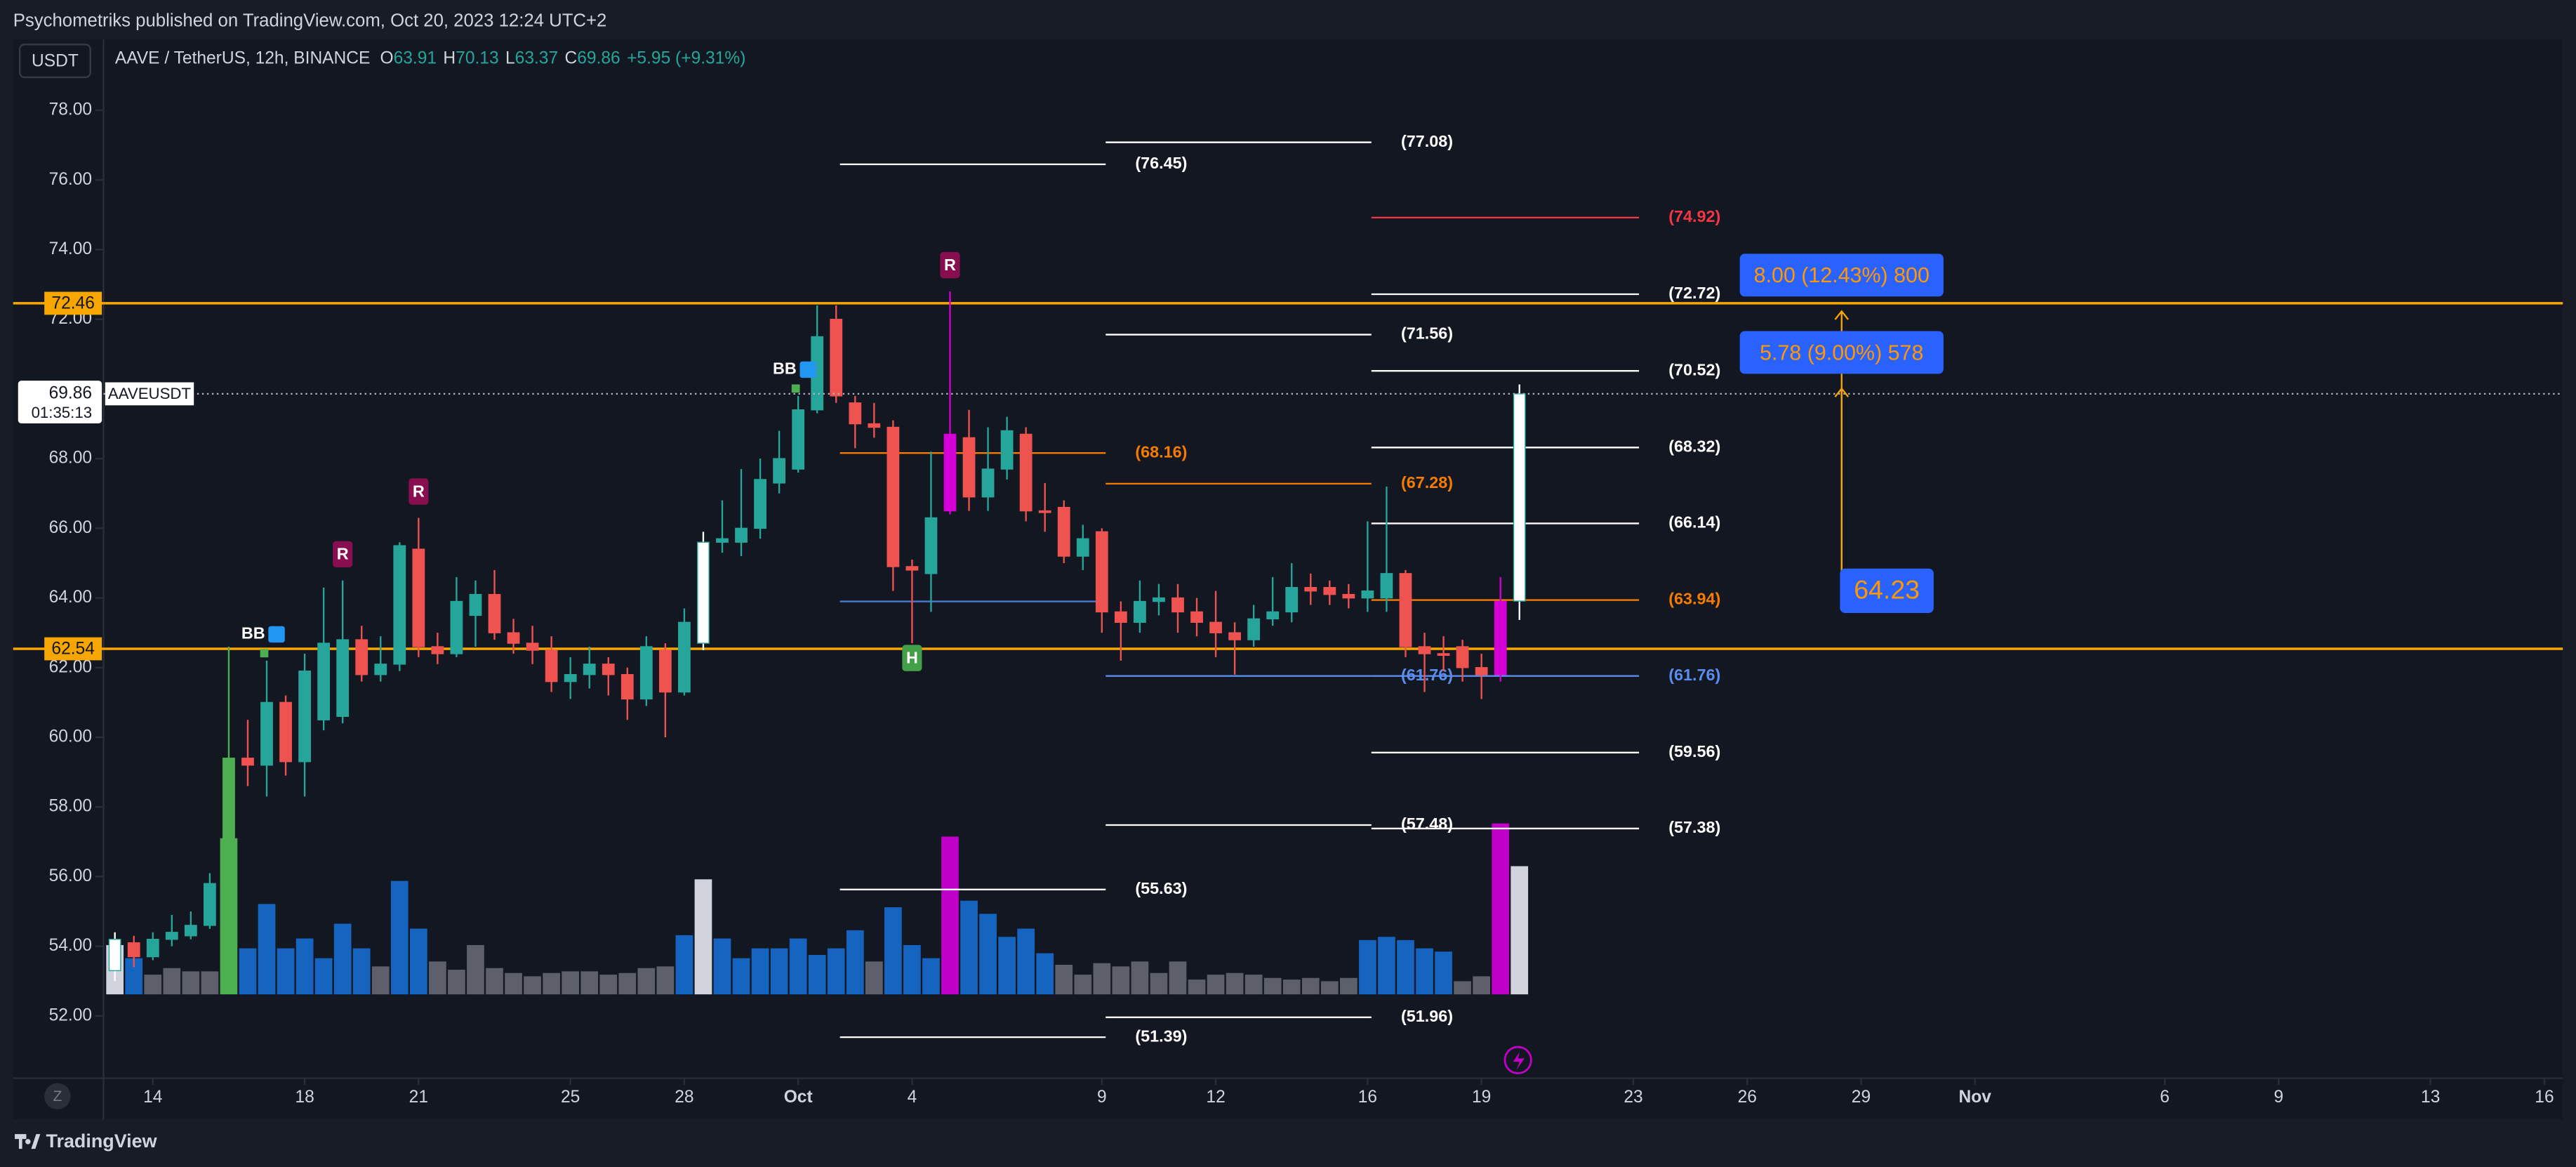  Describe the element at coordinates (1694, 675) in the screenshot. I see `level-label: (61.76)` at that location.